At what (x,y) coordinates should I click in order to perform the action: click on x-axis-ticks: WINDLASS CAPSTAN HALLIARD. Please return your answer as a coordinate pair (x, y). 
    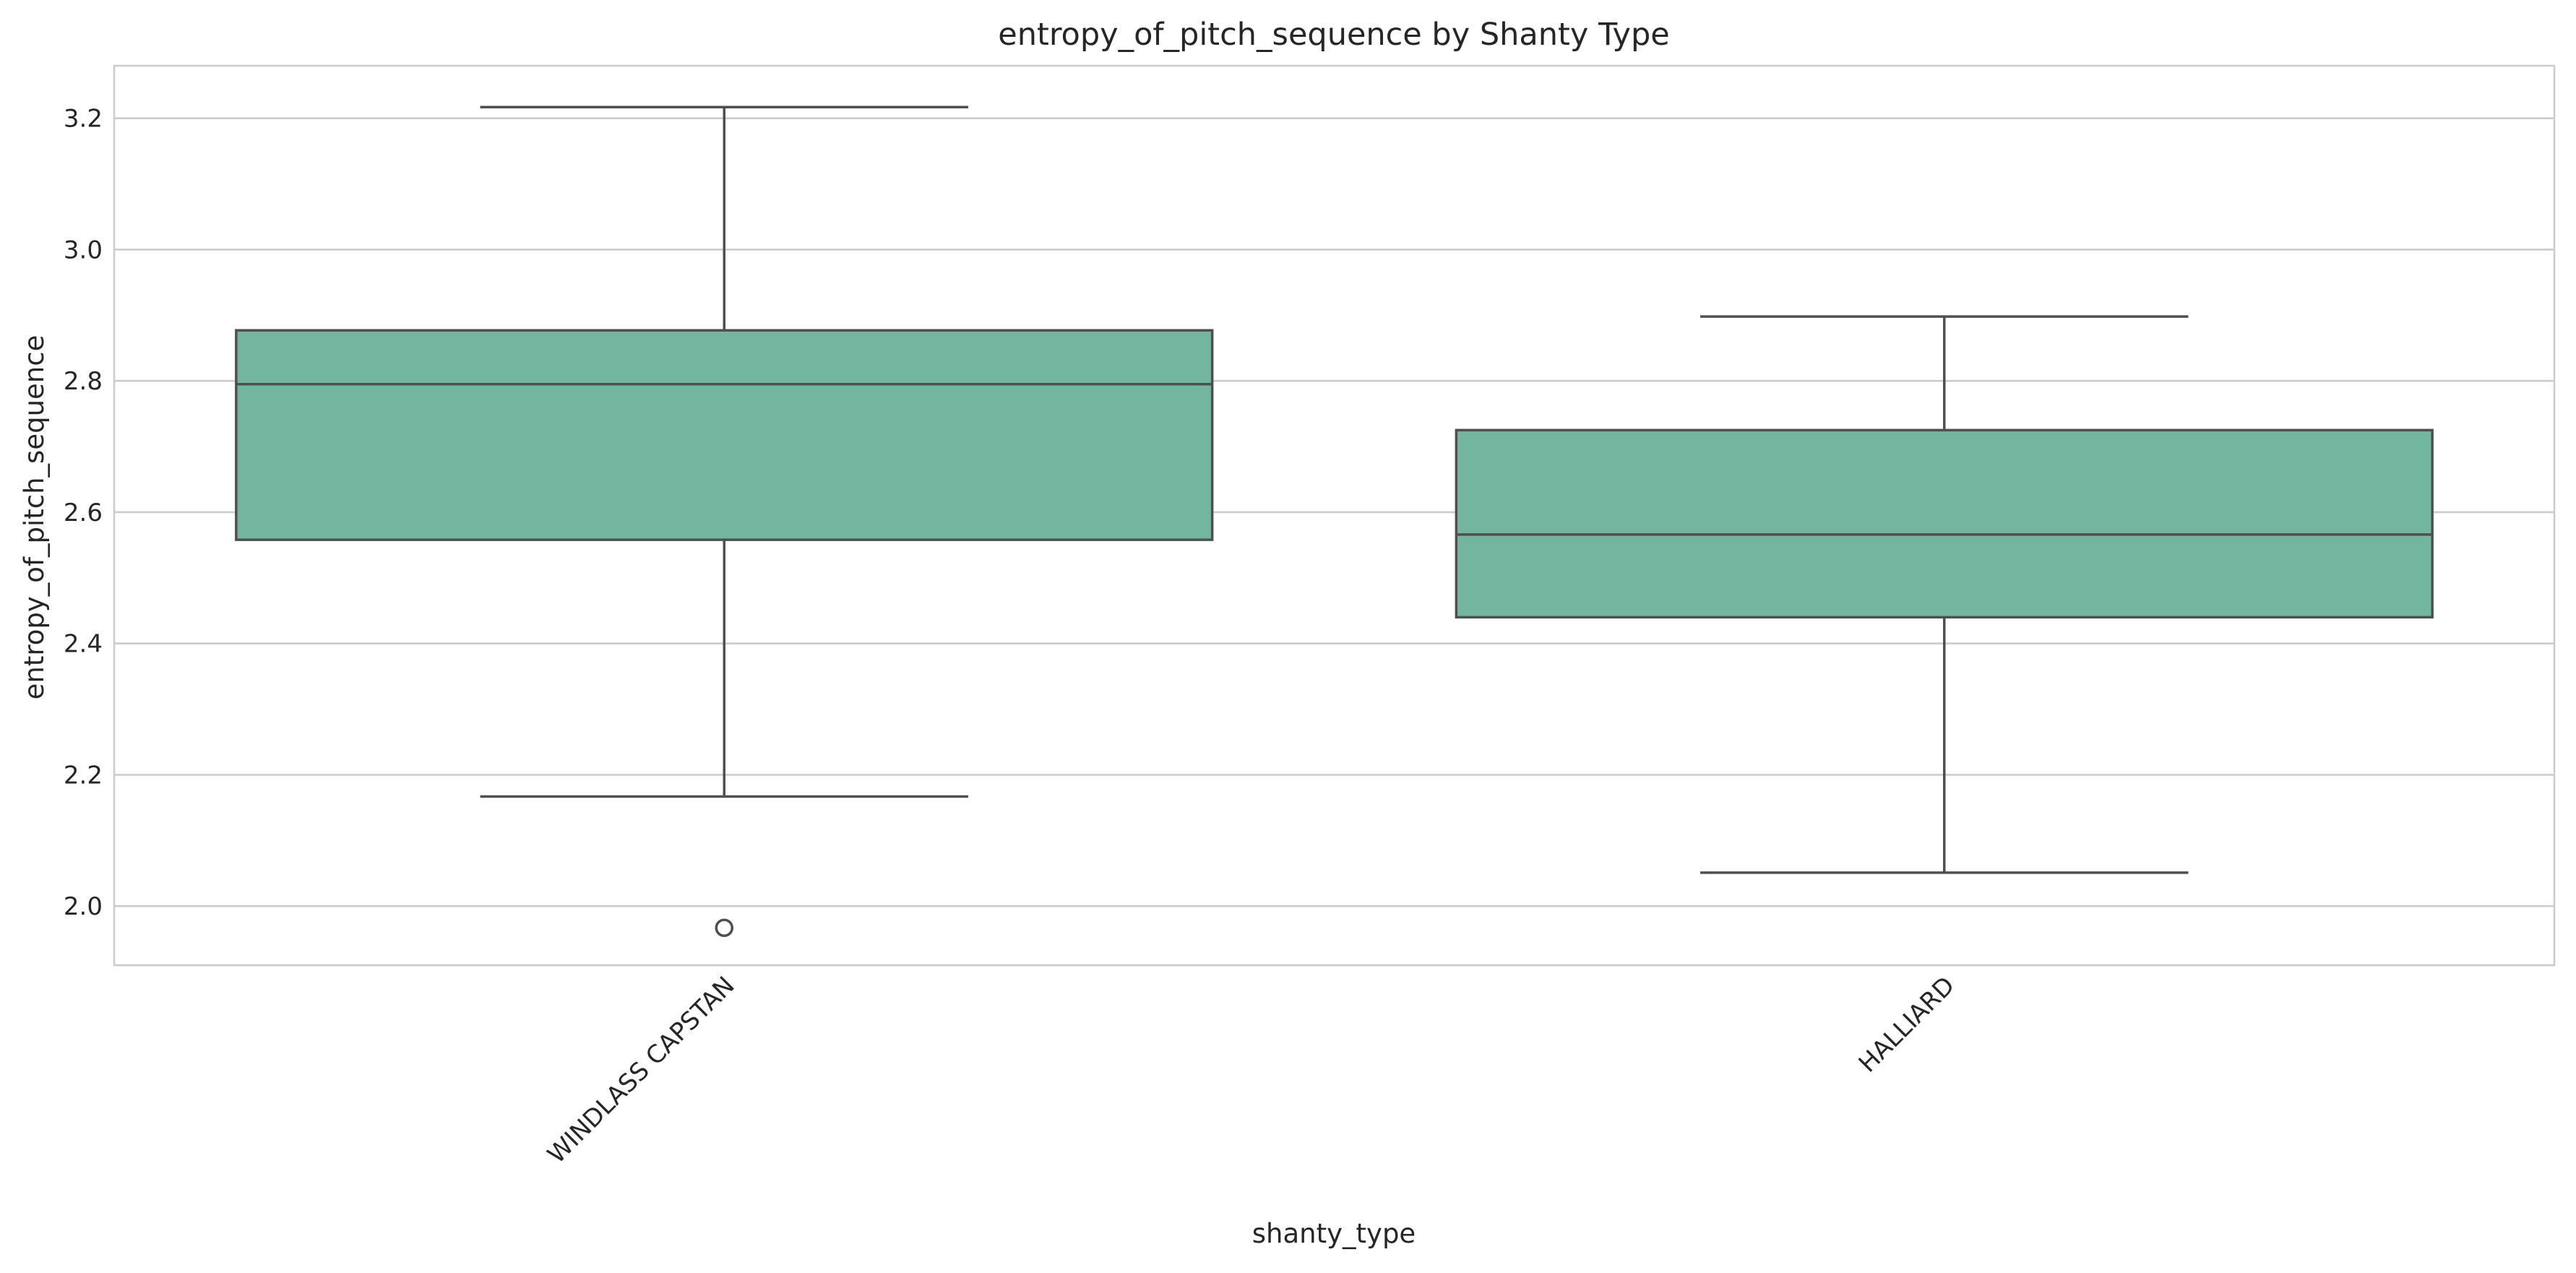
    Looking at the image, I should click on (1251, 1070).